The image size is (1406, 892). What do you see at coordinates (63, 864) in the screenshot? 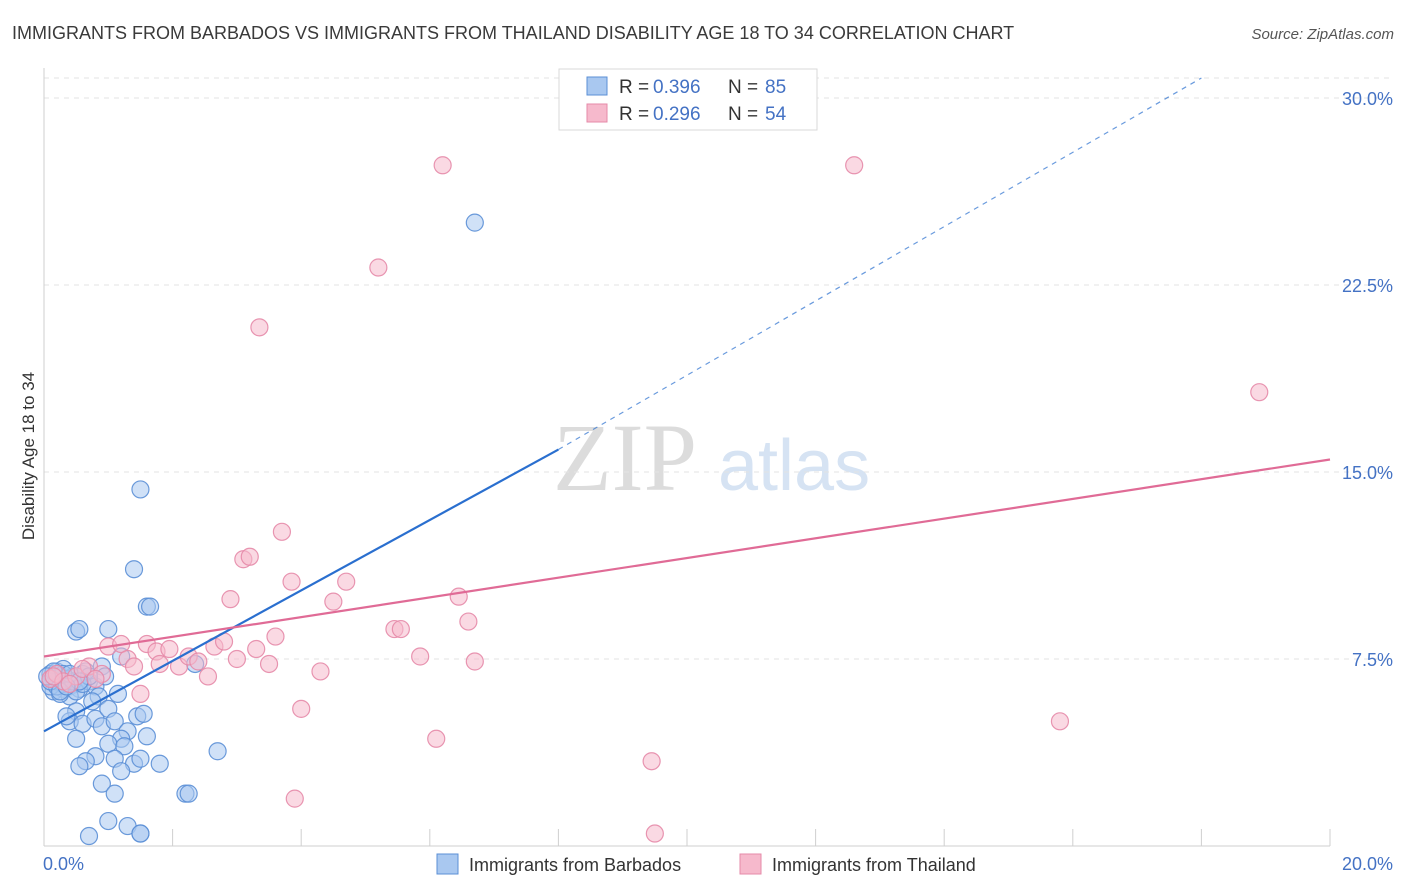
I see `x-tick-label: 0.0%` at bounding box center [63, 864].